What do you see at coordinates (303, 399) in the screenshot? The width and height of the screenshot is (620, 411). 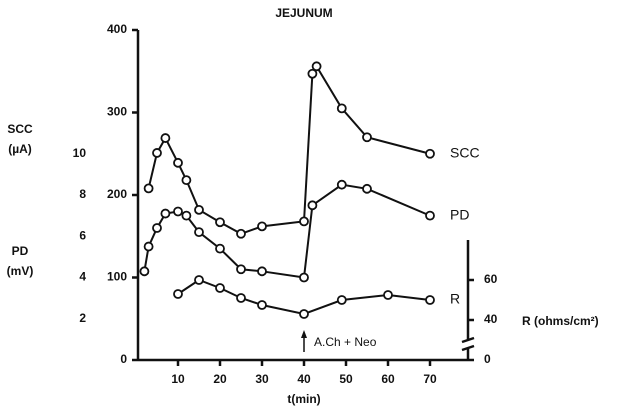 I see `x-axis-label: t(min)` at bounding box center [303, 399].